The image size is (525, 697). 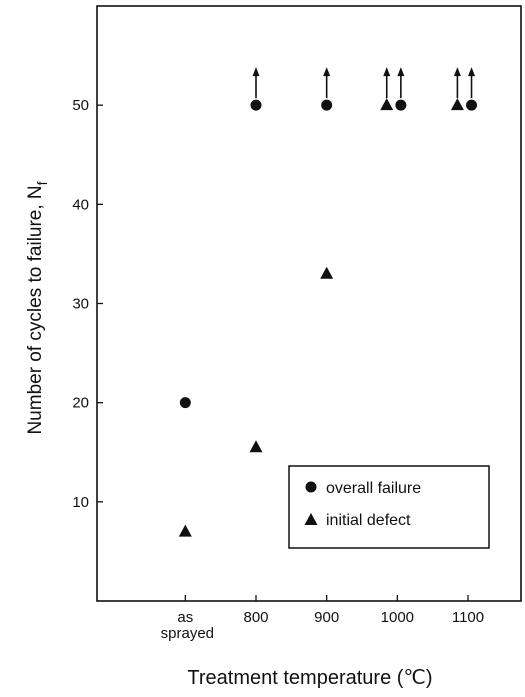 What do you see at coordinates (326, 617) in the screenshot?
I see `x-tick-label: 900` at bounding box center [326, 617].